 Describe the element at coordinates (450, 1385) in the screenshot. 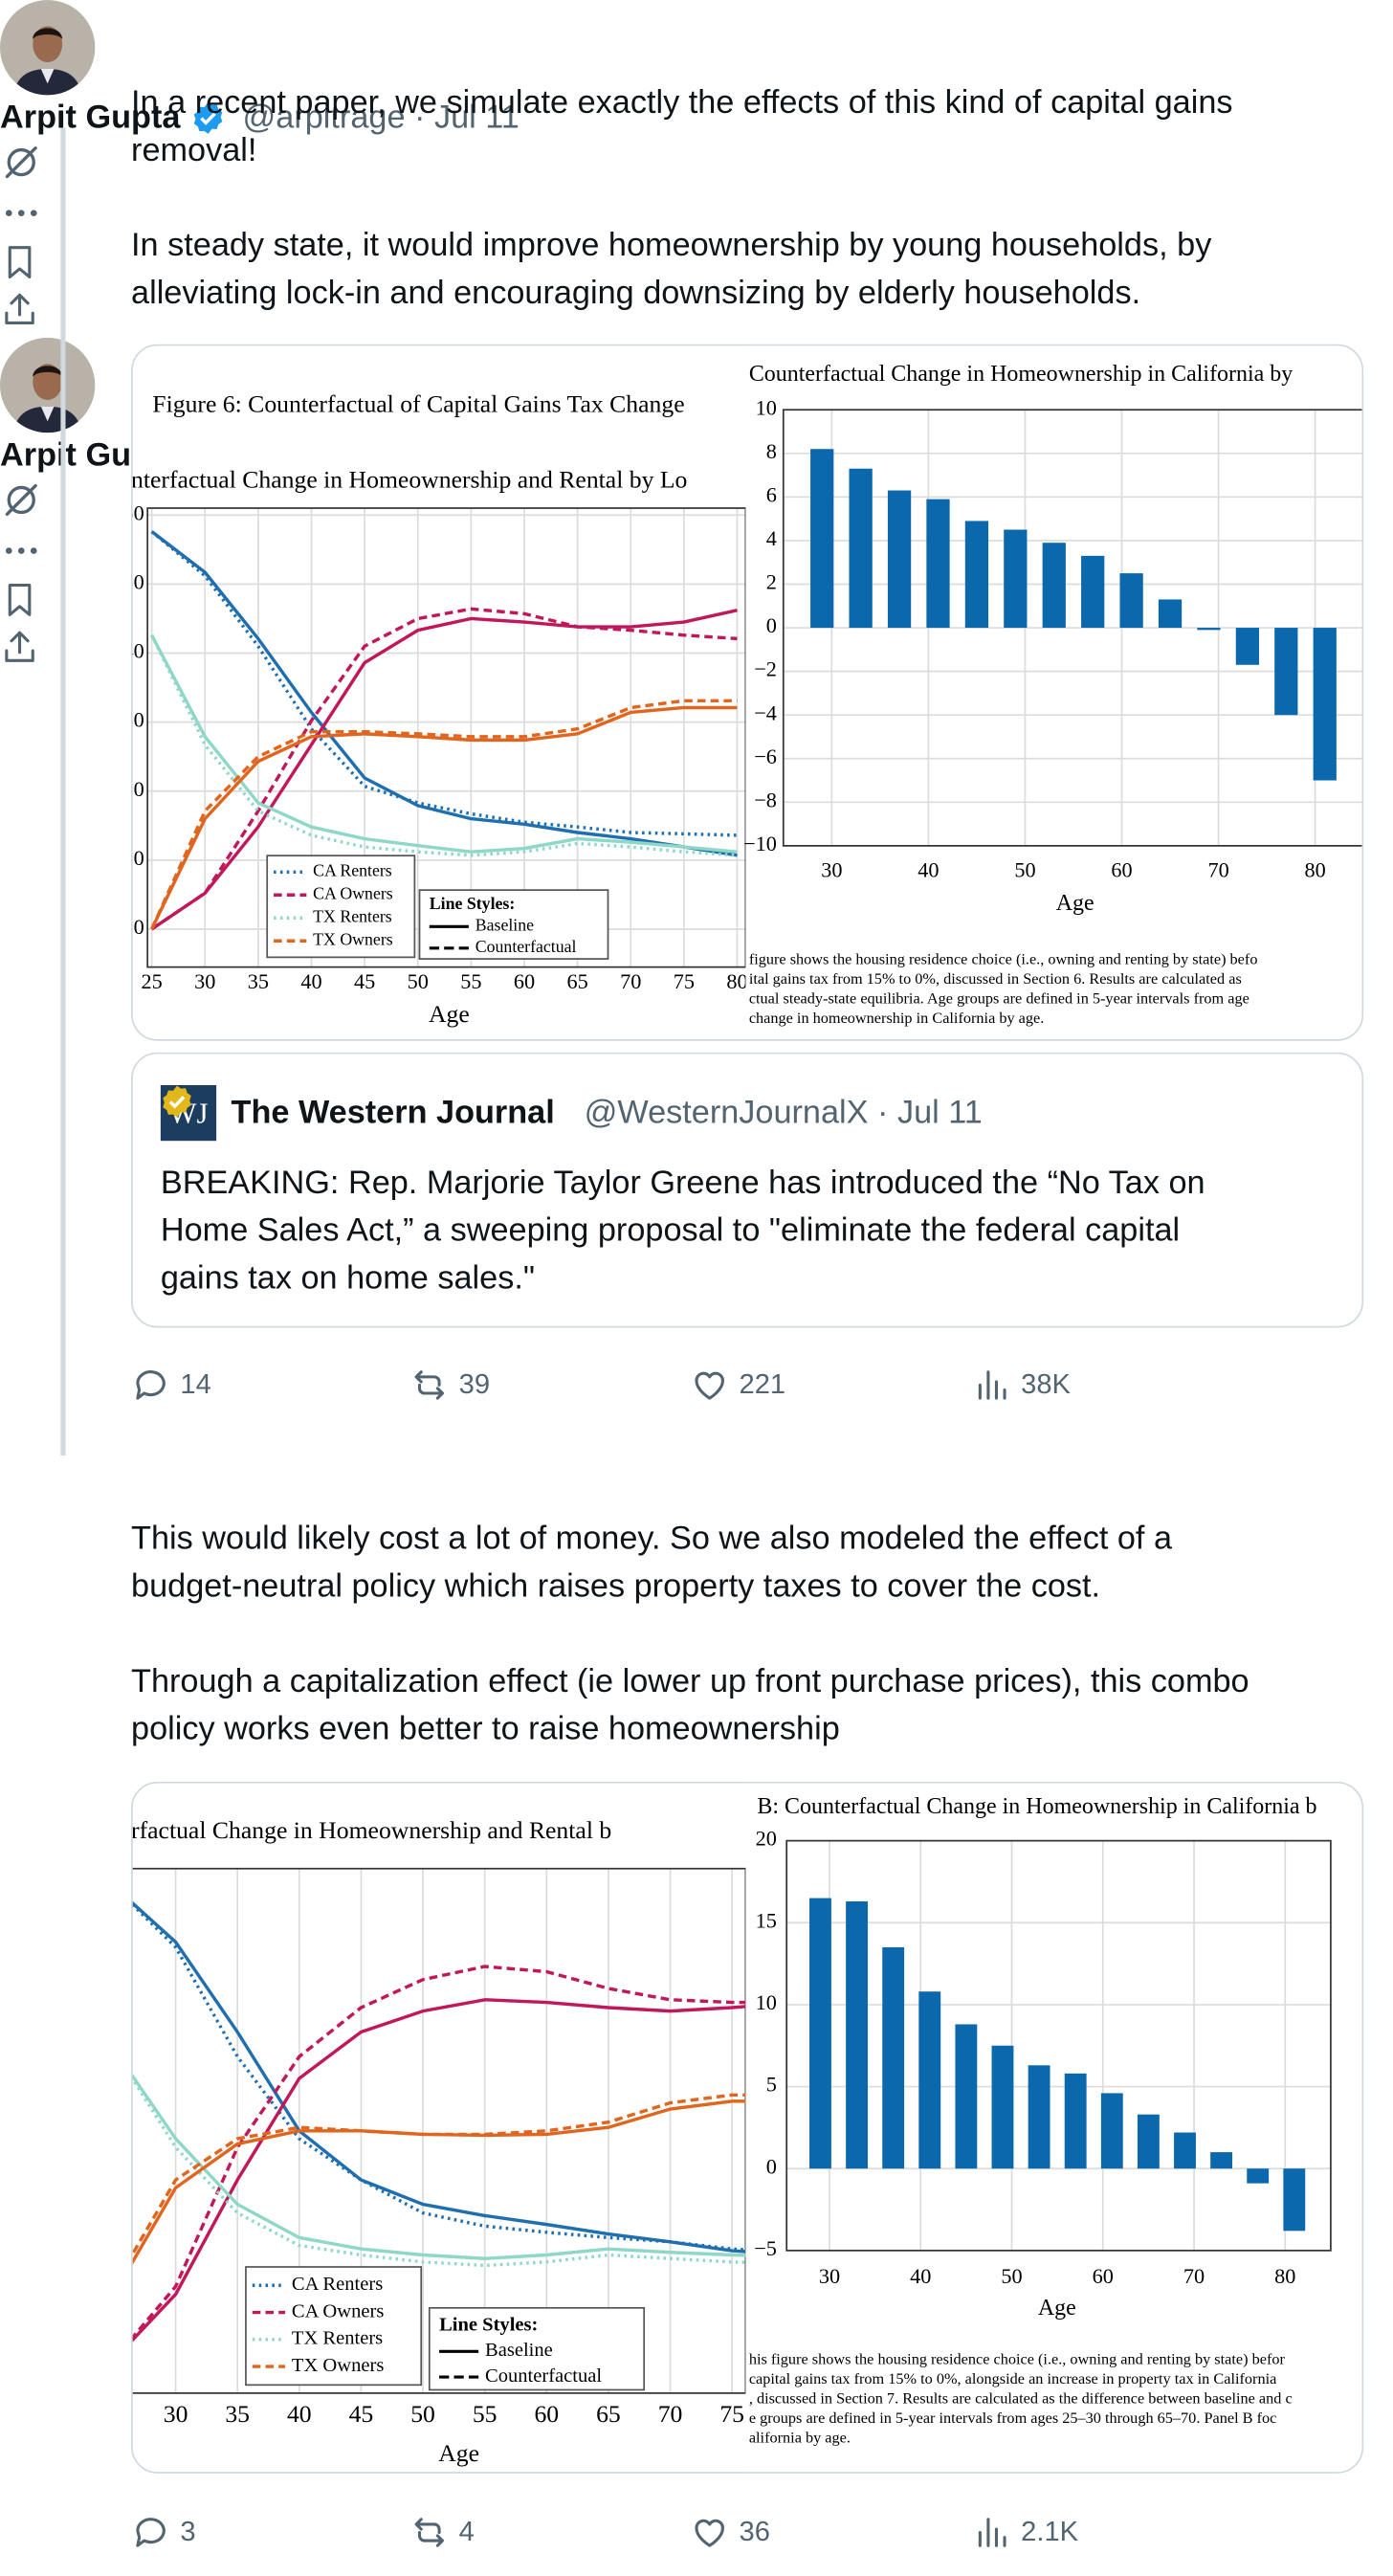

I see `stat-reposts: 39` at that location.